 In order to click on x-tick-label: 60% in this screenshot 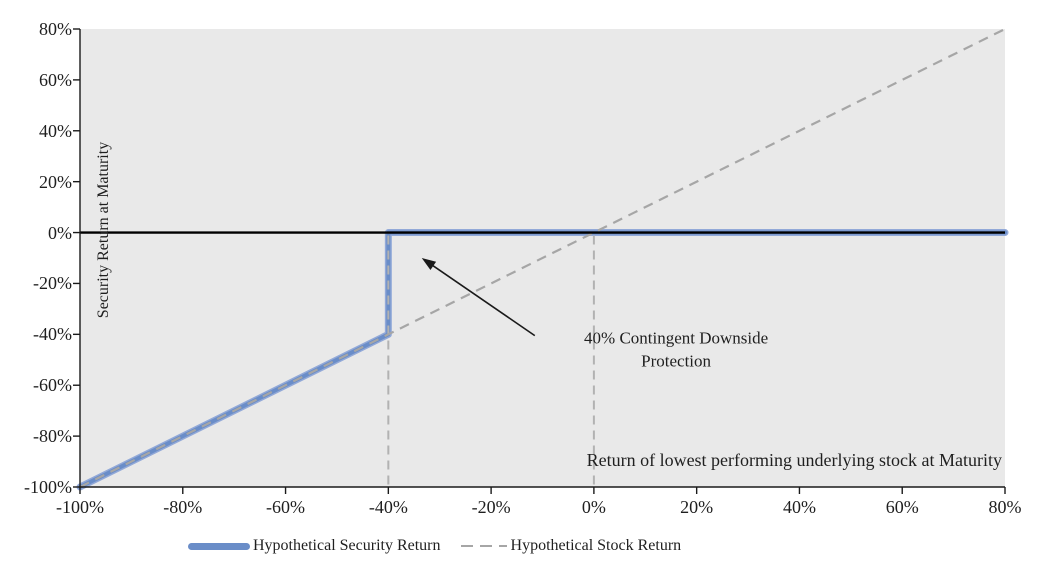, I will do `click(902, 507)`.